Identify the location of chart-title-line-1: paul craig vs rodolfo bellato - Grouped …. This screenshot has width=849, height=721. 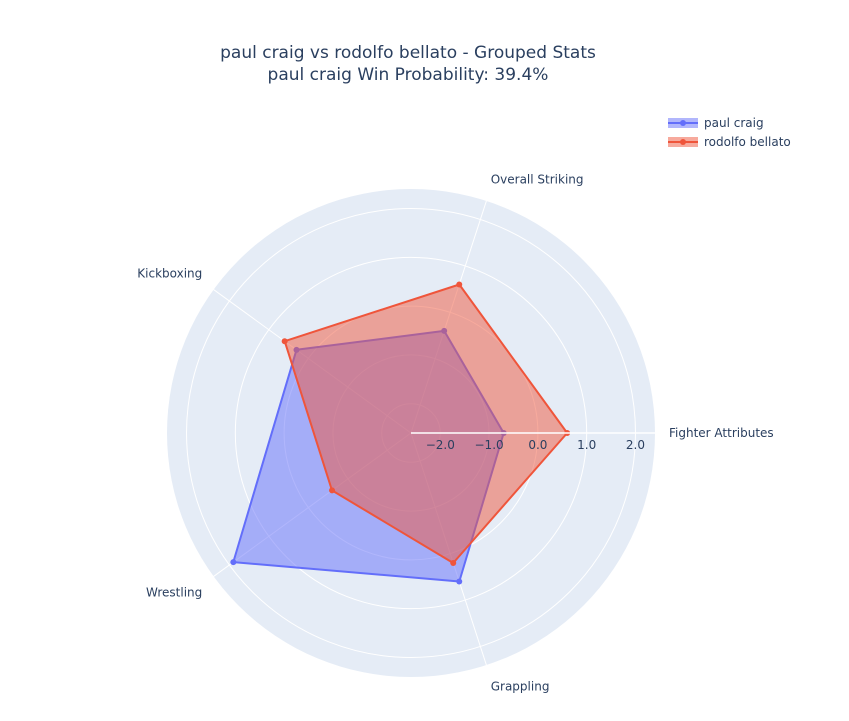
(408, 53).